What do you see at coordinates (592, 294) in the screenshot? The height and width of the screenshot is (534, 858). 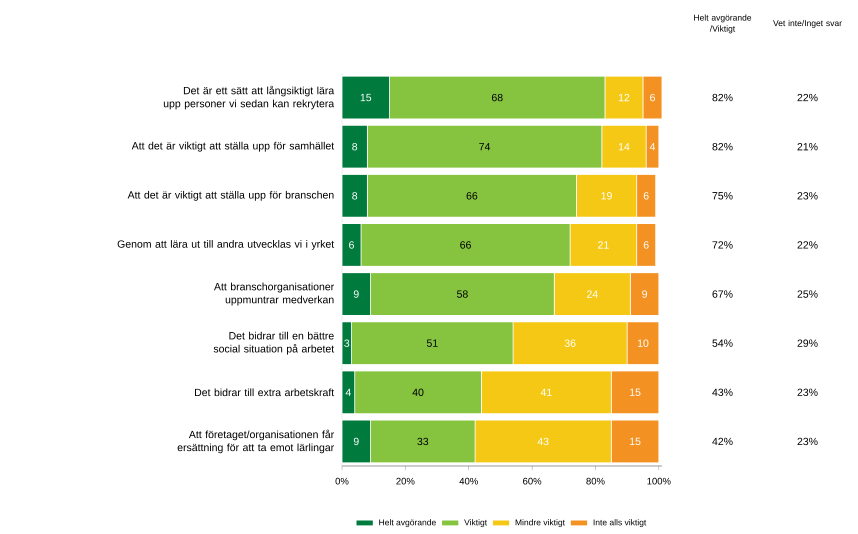 I see `data-label: 24` at bounding box center [592, 294].